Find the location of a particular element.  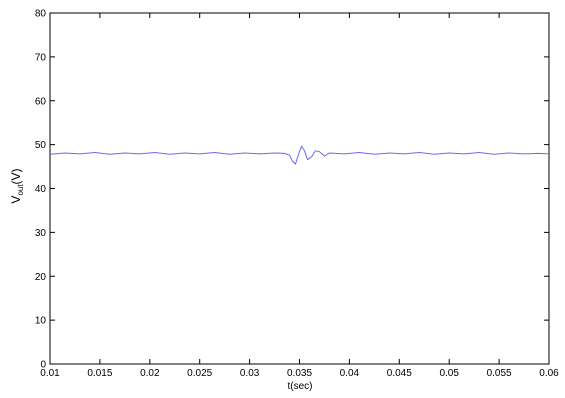

y-tick-label: 10 is located at coordinates (41, 321).